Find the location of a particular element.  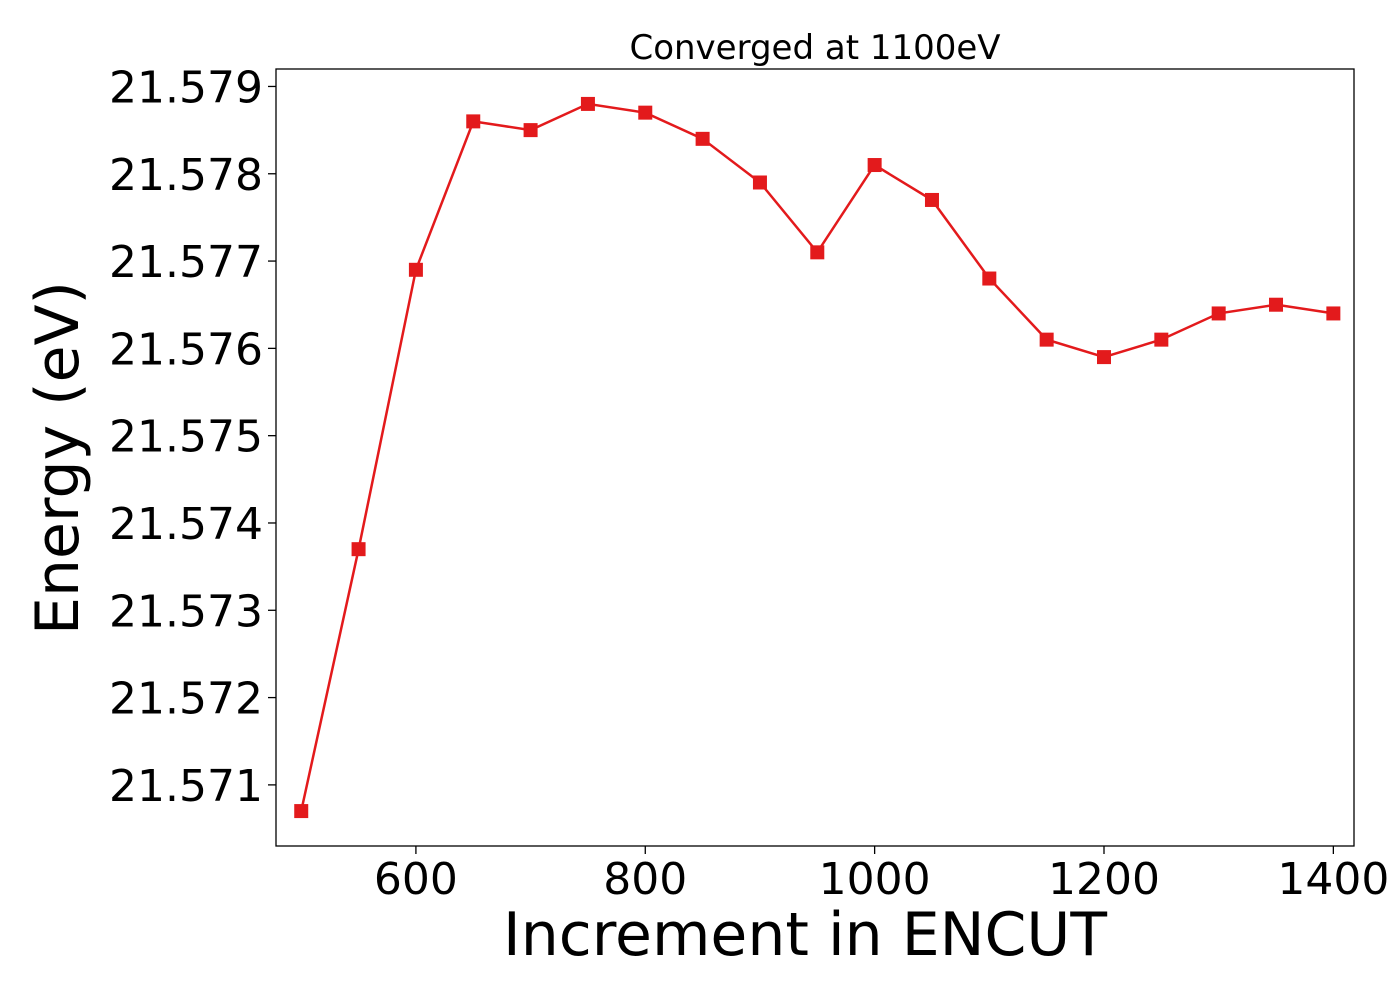

x-tick-label: 1200 is located at coordinates (1104, 879).